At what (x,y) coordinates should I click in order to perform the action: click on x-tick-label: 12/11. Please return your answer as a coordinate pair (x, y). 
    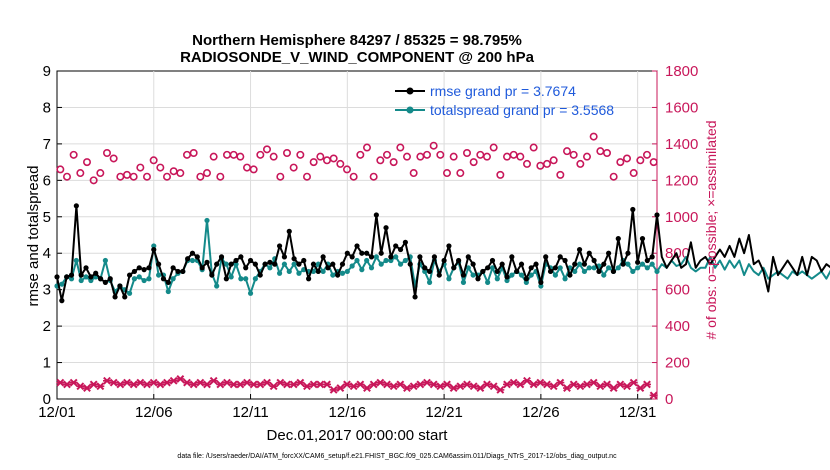
    Looking at the image, I should click on (250, 412).